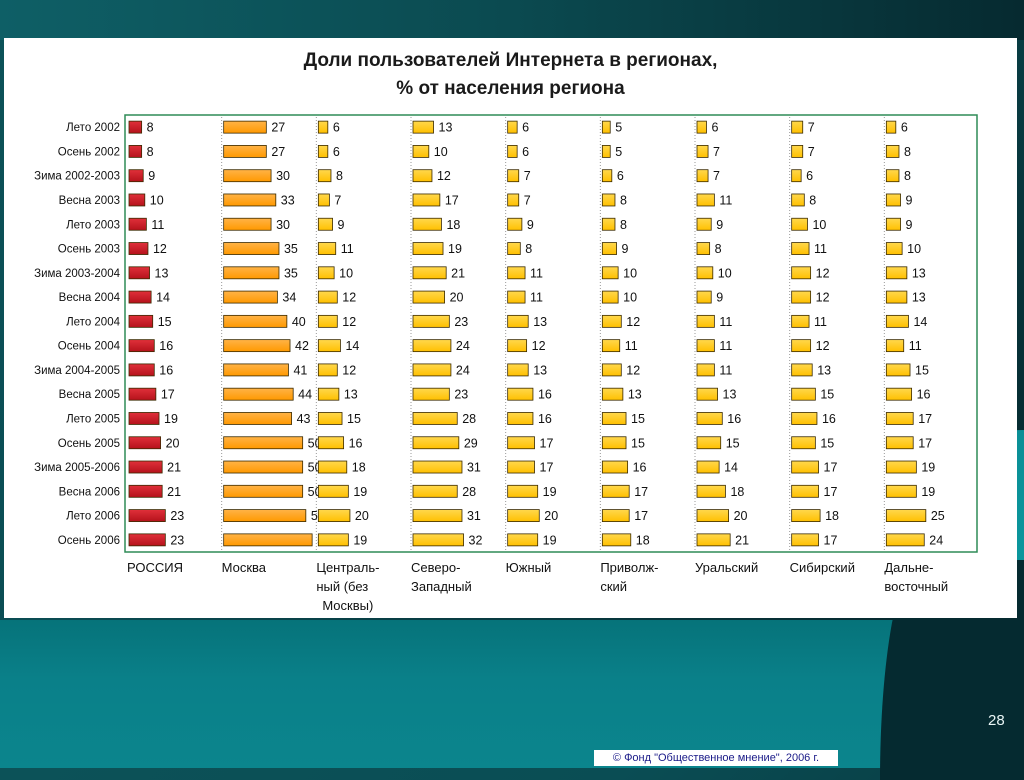  I want to click on data-label: 19, so click(171, 419).